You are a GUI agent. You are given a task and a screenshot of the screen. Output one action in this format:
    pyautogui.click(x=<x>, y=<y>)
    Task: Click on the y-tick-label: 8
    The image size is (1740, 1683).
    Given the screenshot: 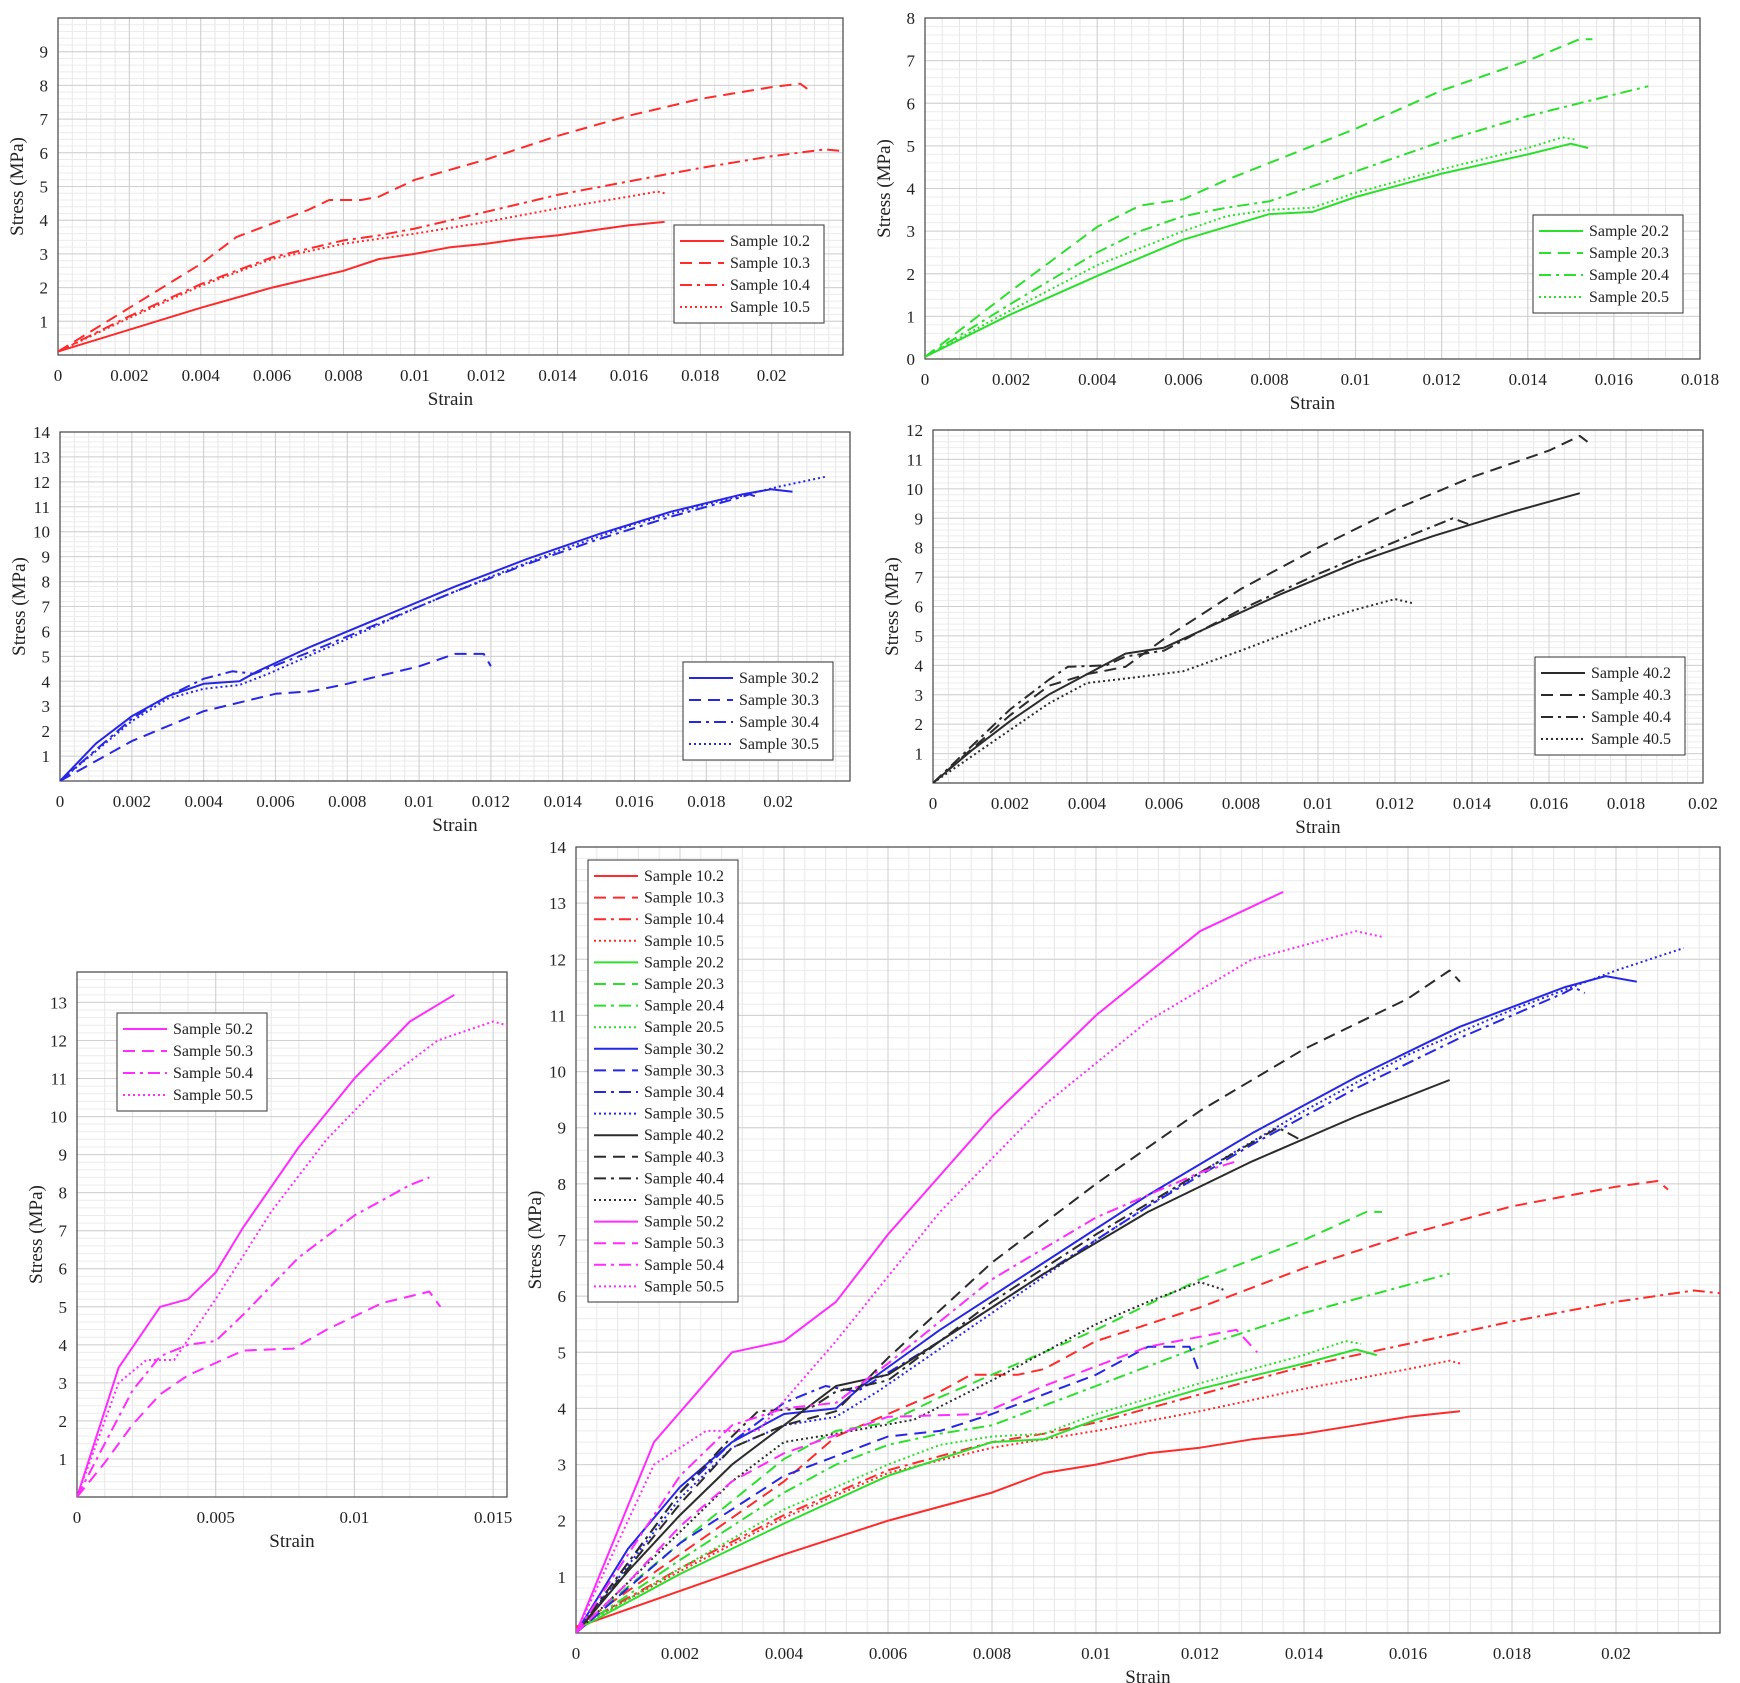 What is the action you would take?
    pyautogui.click(x=46, y=582)
    